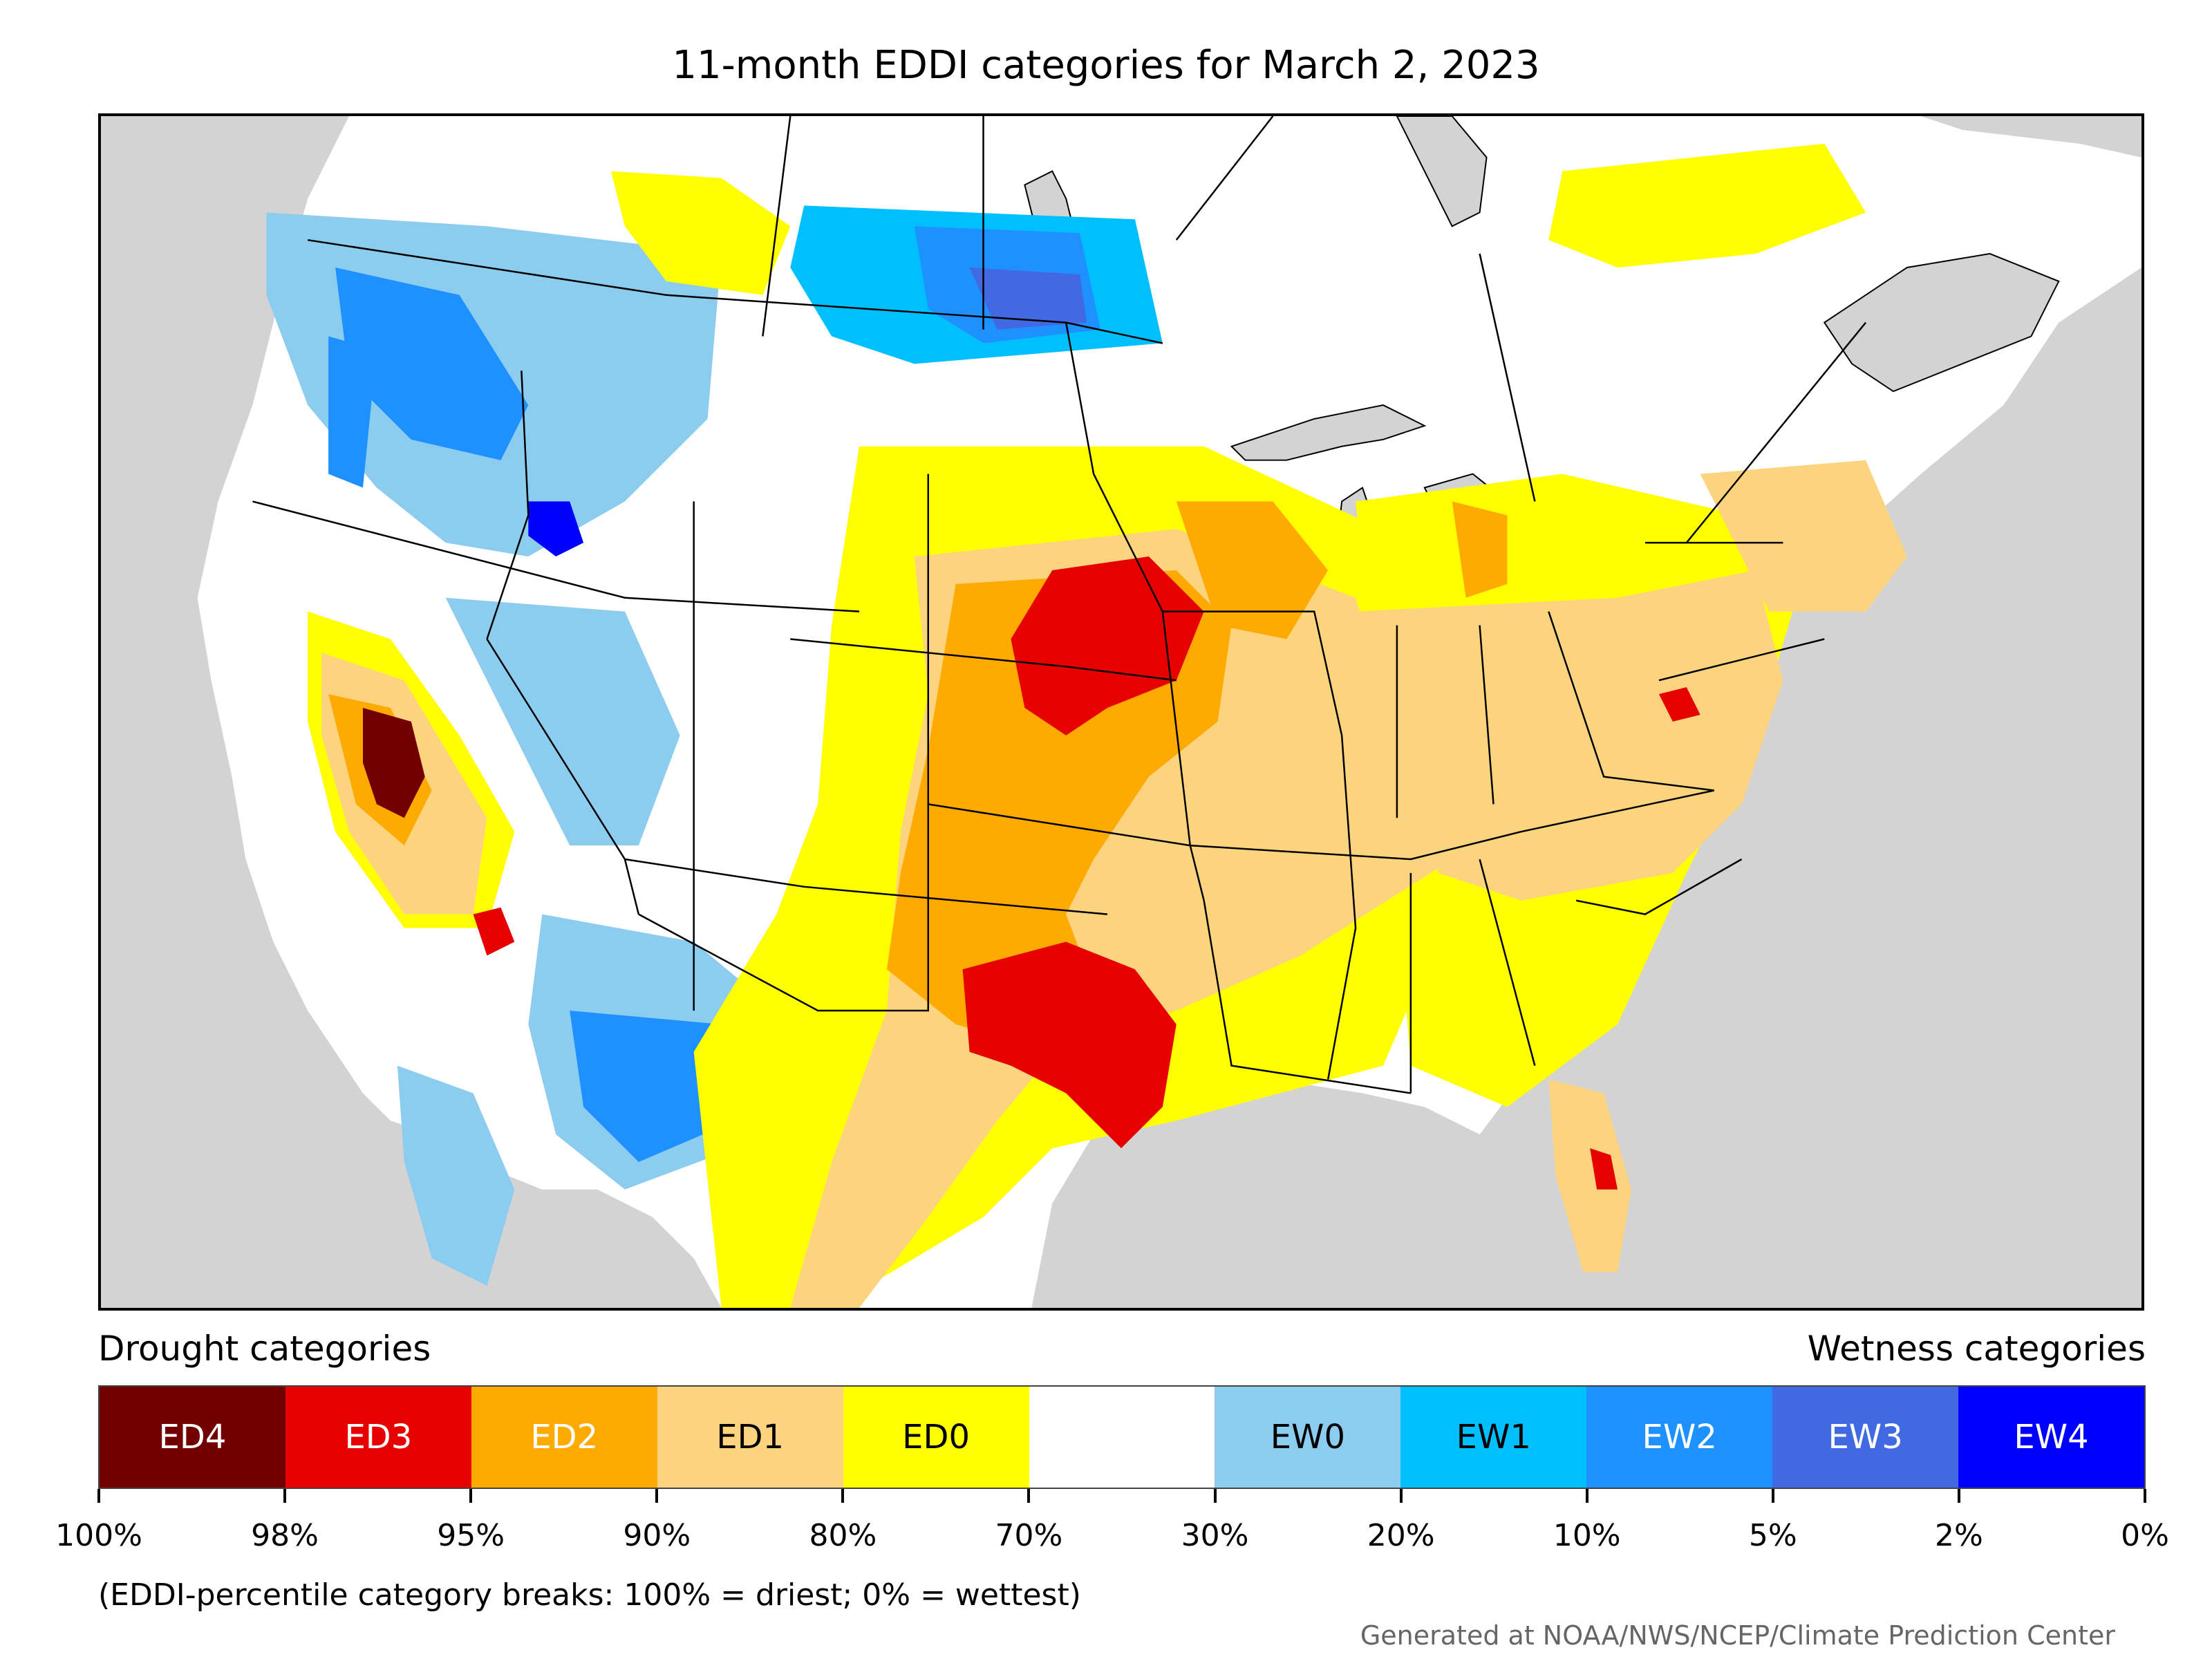 The image size is (2212, 1659). Describe the element at coordinates (1865, 1437) in the screenshot. I see `category-swatch: EW3` at that location.